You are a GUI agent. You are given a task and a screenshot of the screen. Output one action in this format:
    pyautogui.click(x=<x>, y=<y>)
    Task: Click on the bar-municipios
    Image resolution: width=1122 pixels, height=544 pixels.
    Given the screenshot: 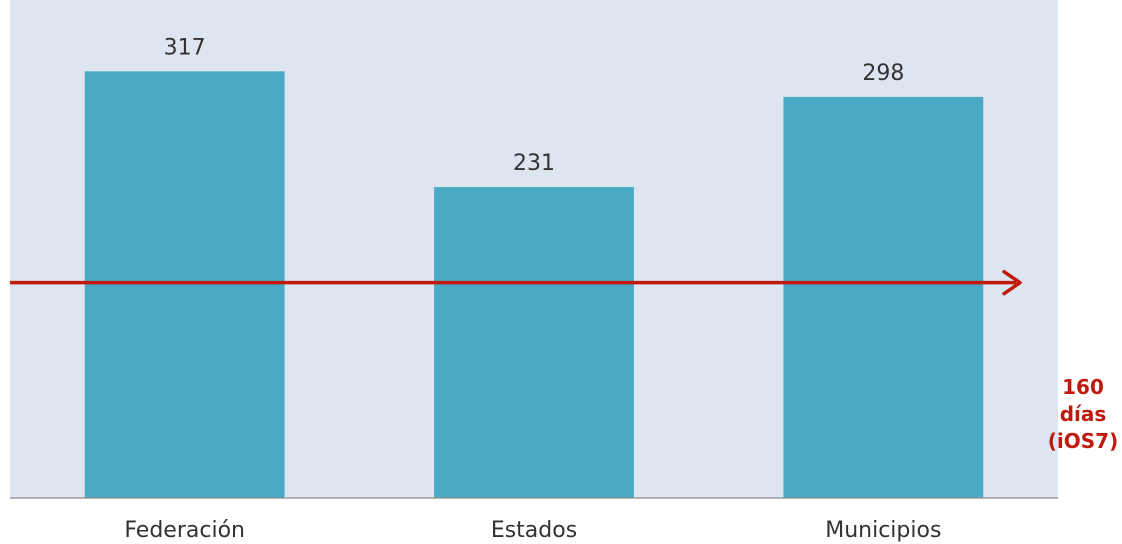 What is the action you would take?
    pyautogui.click(x=883, y=297)
    